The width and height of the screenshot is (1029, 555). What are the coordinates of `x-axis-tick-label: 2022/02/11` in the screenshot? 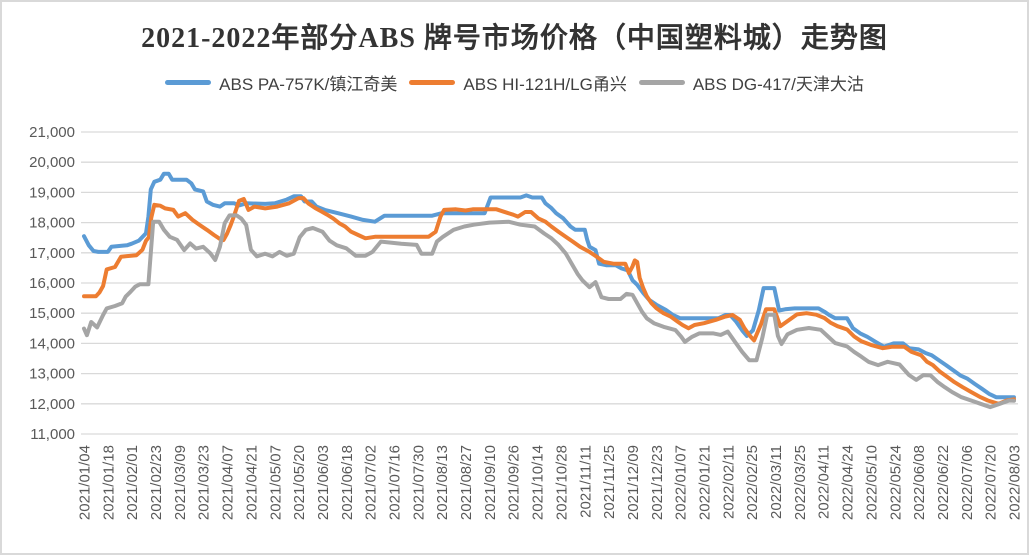 It's located at (728, 482).